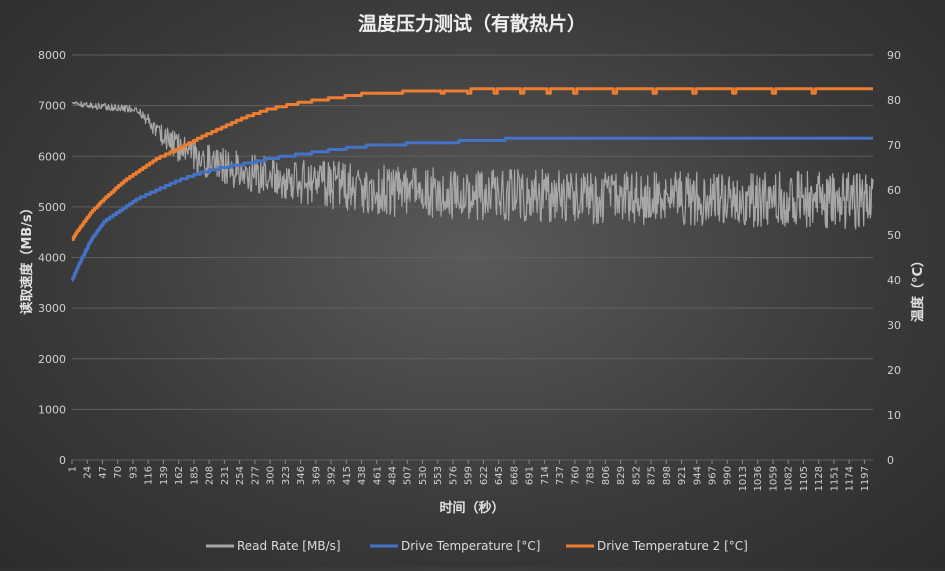 Image resolution: width=945 pixels, height=571 pixels. What do you see at coordinates (713, 475) in the screenshot?
I see `x-tick-label: 967` at bounding box center [713, 475].